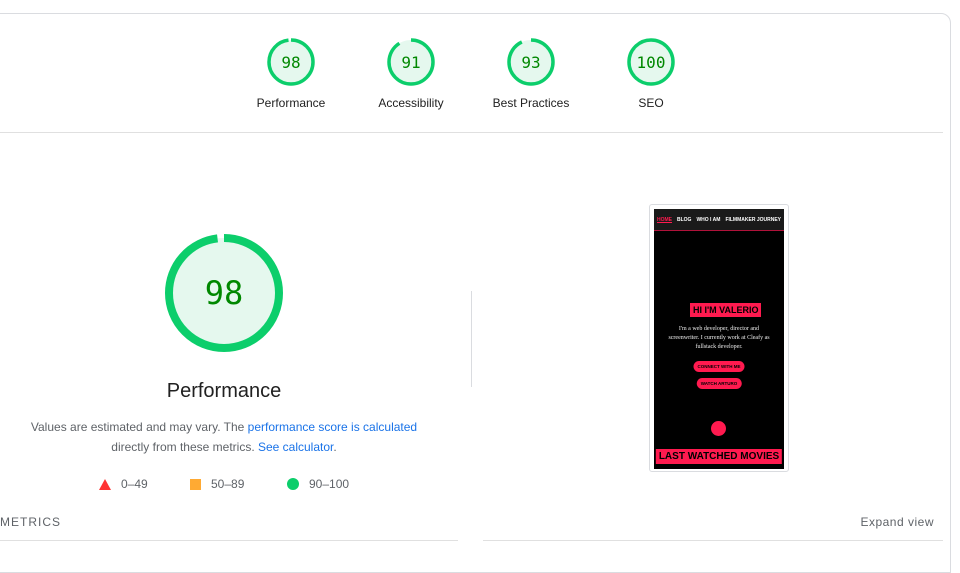 Image resolution: width=960 pixels, height=573 pixels. Describe the element at coordinates (30, 522) in the screenshot. I see `metrics-heading: METRICS` at that location.